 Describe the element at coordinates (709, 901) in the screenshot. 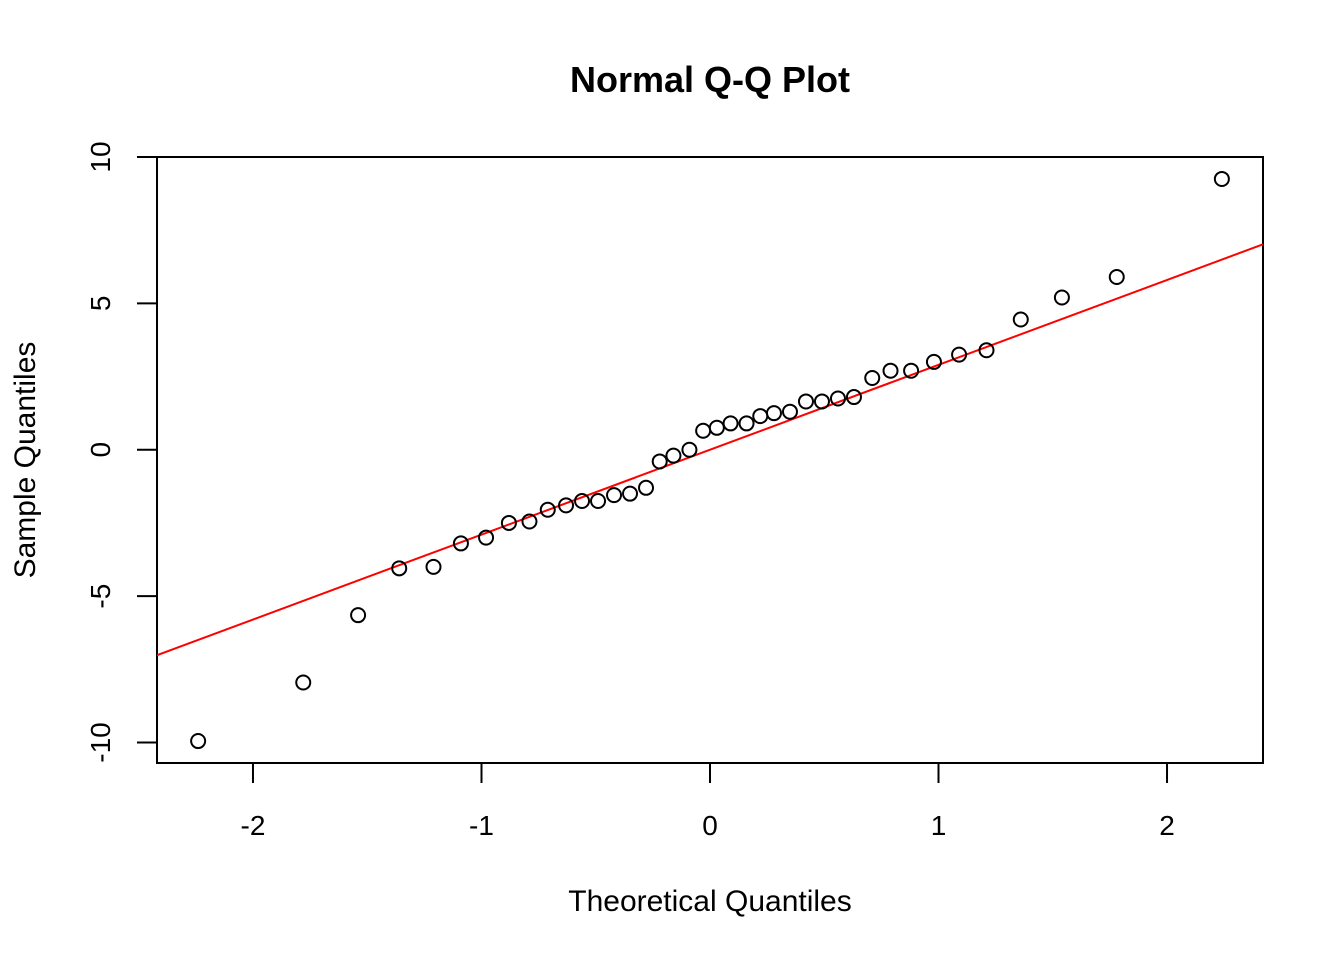

I see `x-axis-title: Theoretical Quantiles` at that location.